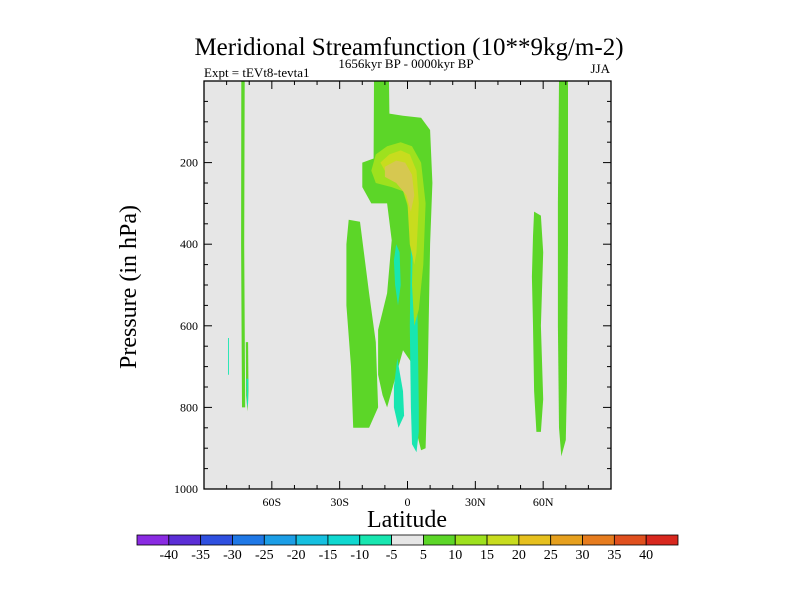 The width and height of the screenshot is (800, 600). What do you see at coordinates (551, 555) in the screenshot?
I see `colorbar-label: 25` at bounding box center [551, 555].